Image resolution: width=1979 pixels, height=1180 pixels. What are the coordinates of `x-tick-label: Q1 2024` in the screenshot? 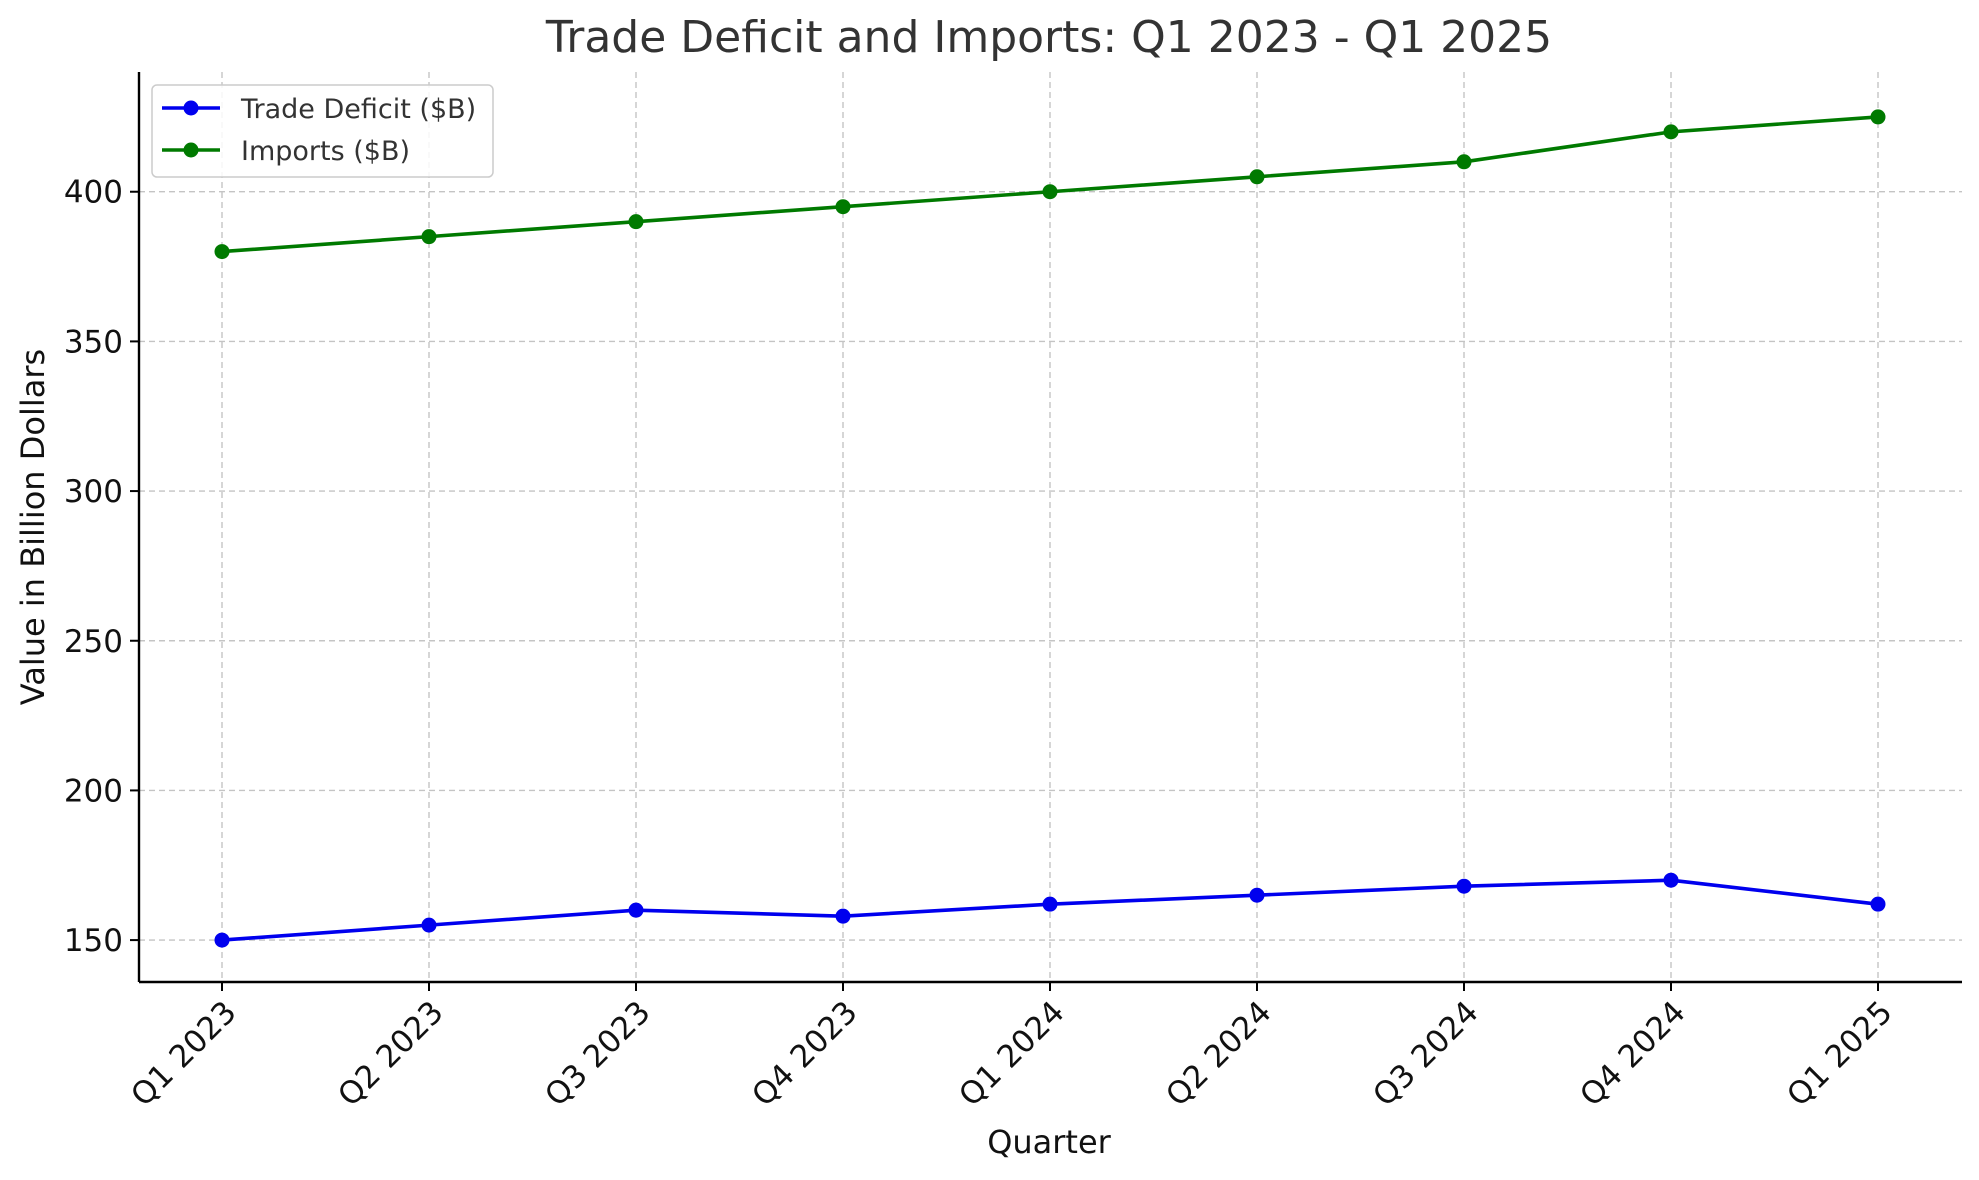 It's located at (1011, 1053).